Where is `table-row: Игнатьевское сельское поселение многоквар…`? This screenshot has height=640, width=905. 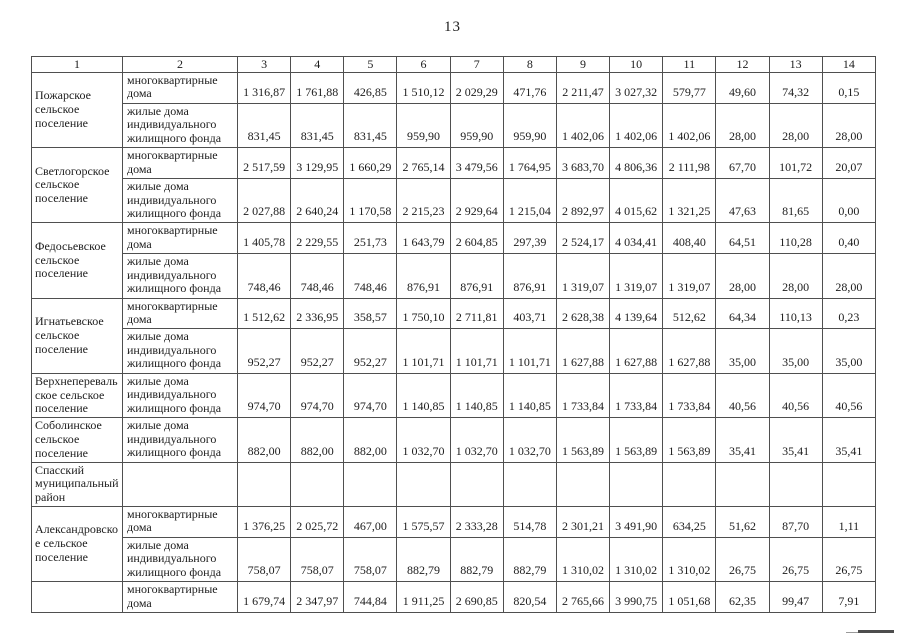 table-row: Игнатьевское сельское поселение многоквар… is located at coordinates (454, 335).